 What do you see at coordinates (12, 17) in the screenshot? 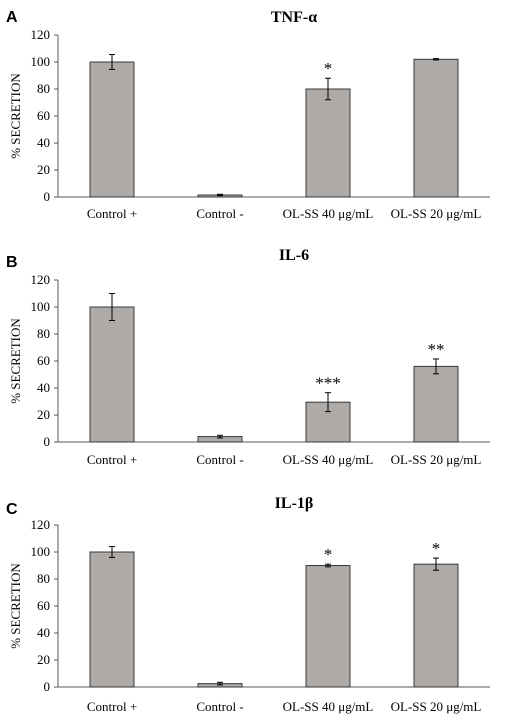
I see `panel-letter: A` at bounding box center [12, 17].